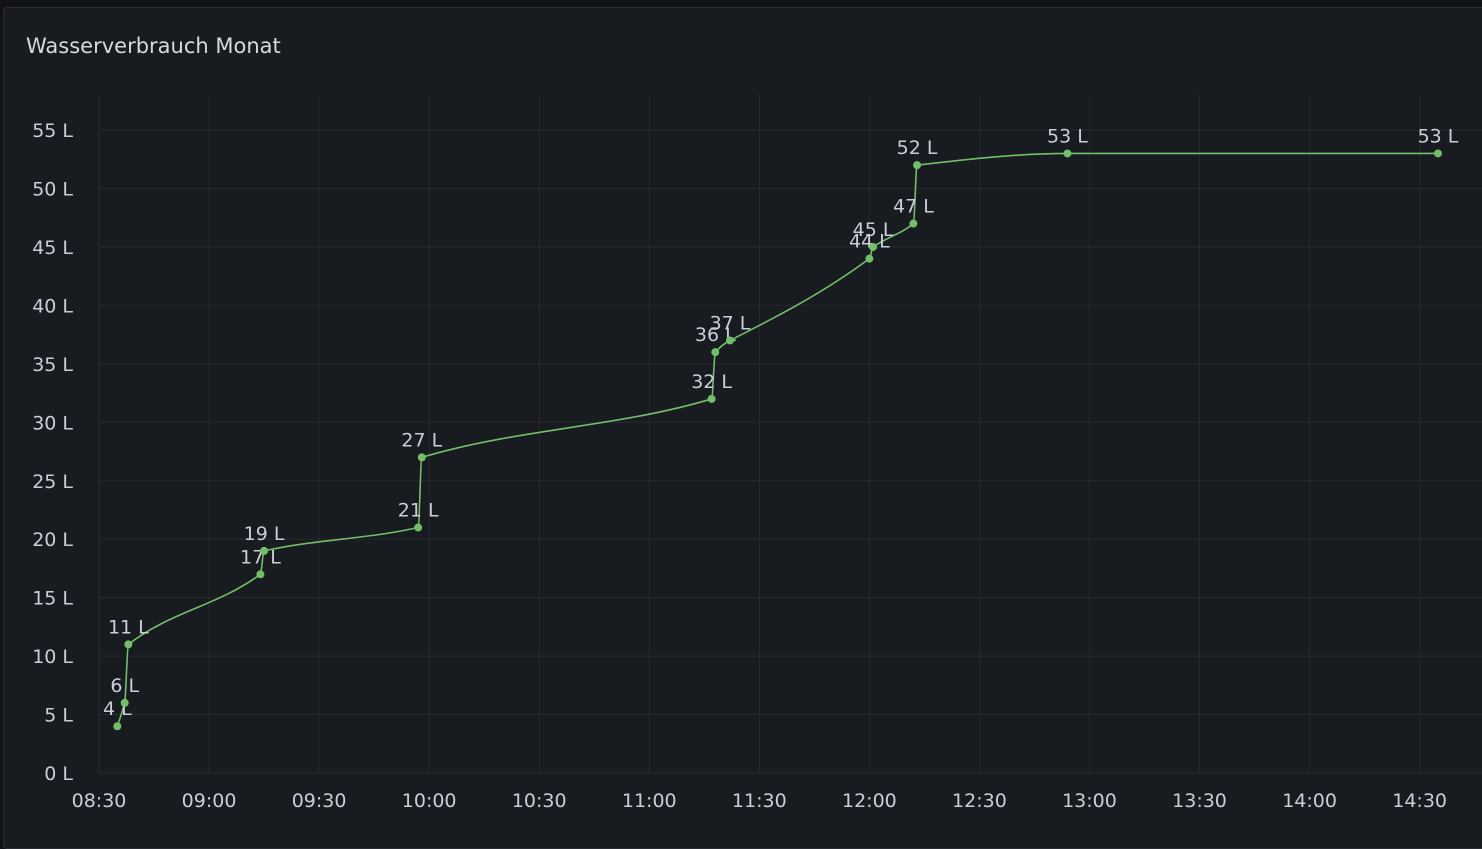  What do you see at coordinates (260, 557) in the screenshot?
I see `value-label: 17 L` at bounding box center [260, 557].